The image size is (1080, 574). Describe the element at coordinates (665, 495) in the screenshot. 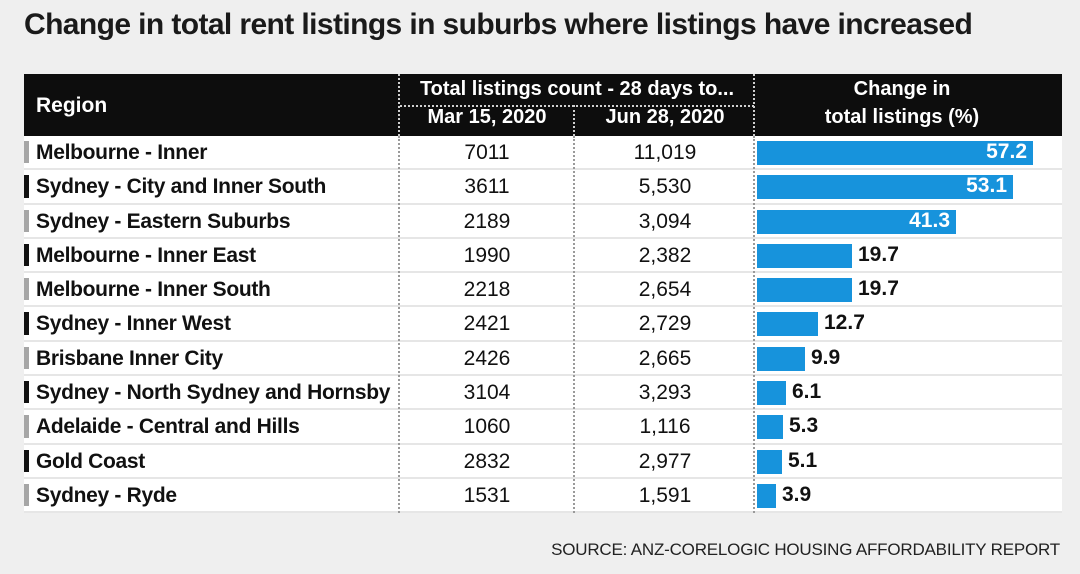

I see `row-jun-value: 1,591` at that location.